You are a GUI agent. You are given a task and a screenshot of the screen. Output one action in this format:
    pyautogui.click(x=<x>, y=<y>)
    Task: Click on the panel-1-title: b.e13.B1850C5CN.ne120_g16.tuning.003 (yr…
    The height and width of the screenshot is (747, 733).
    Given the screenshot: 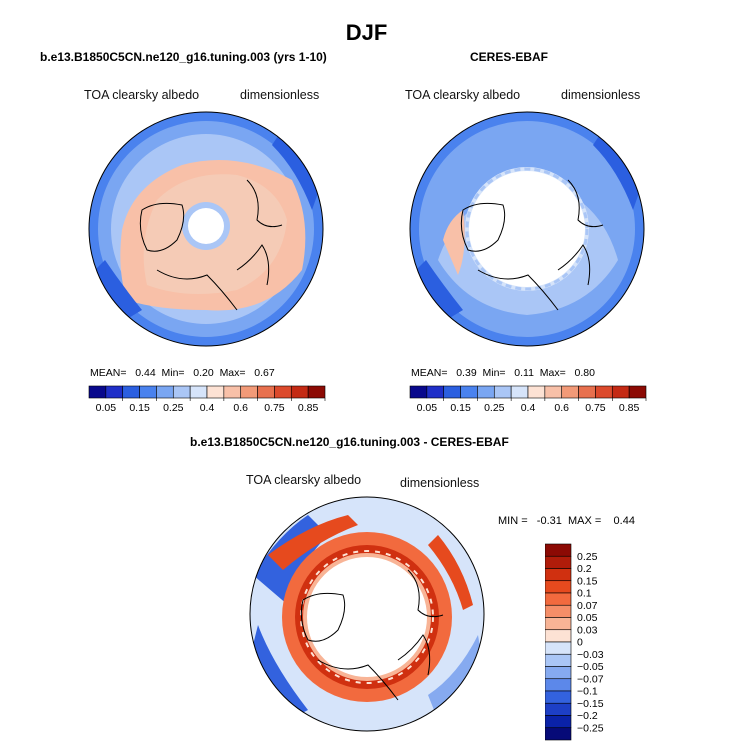 What is the action you would take?
    pyautogui.click(x=183, y=57)
    